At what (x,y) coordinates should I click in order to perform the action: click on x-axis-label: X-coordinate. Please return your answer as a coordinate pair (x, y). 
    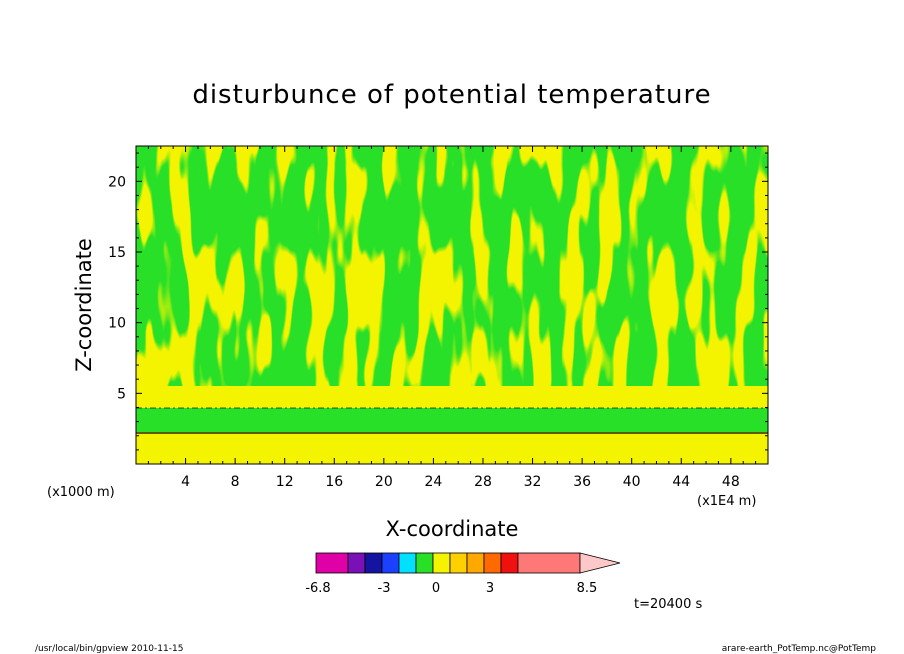
    Looking at the image, I should click on (452, 529).